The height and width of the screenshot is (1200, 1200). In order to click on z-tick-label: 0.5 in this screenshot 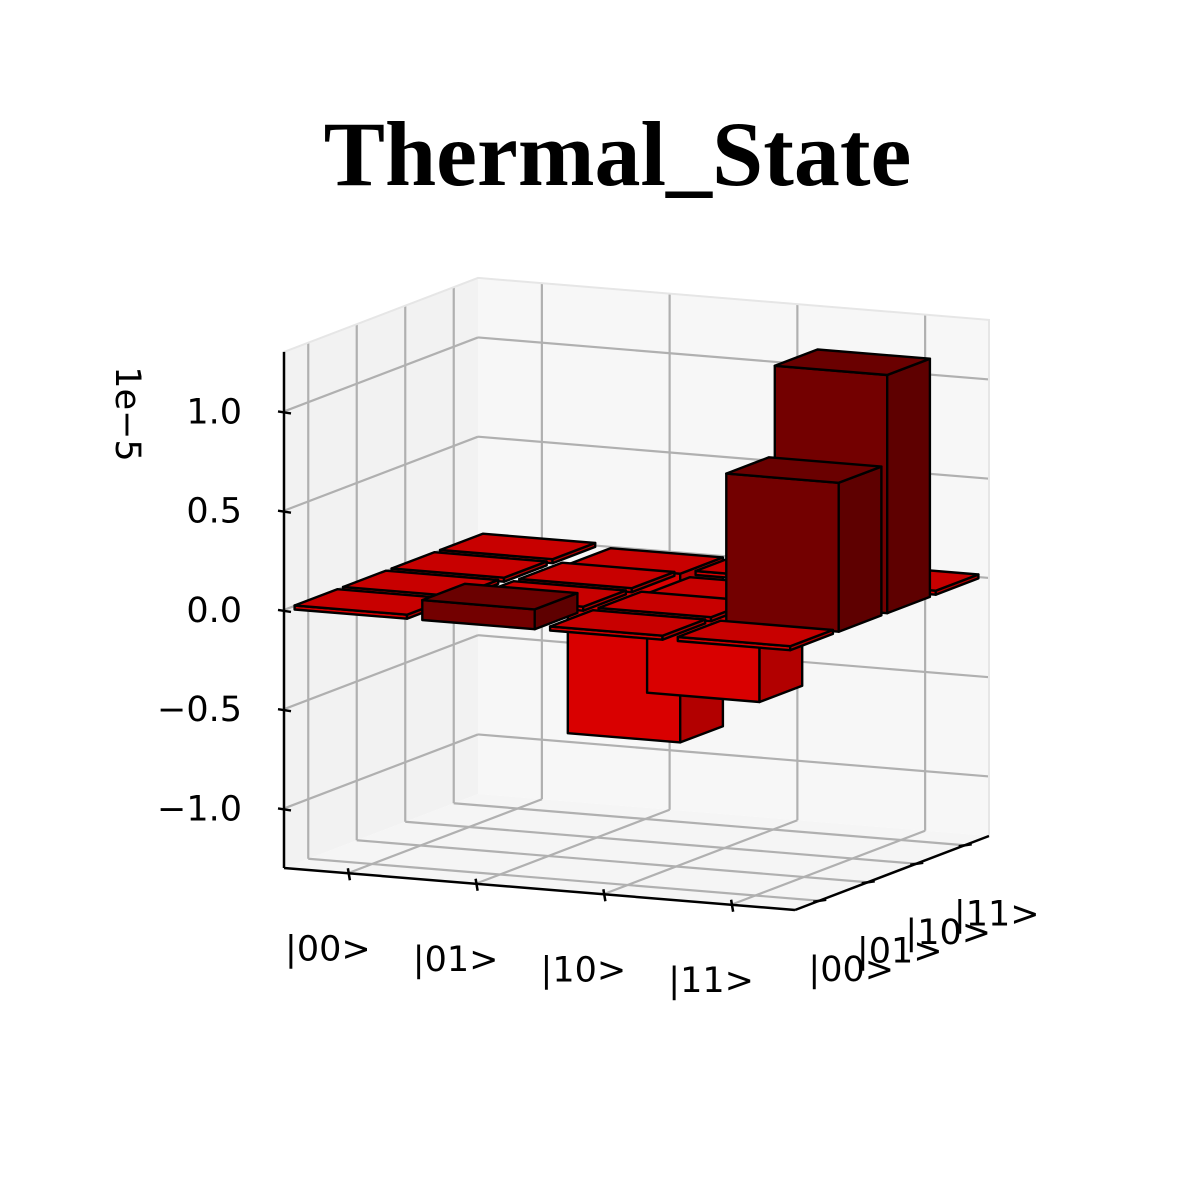, I will do `click(214, 512)`.